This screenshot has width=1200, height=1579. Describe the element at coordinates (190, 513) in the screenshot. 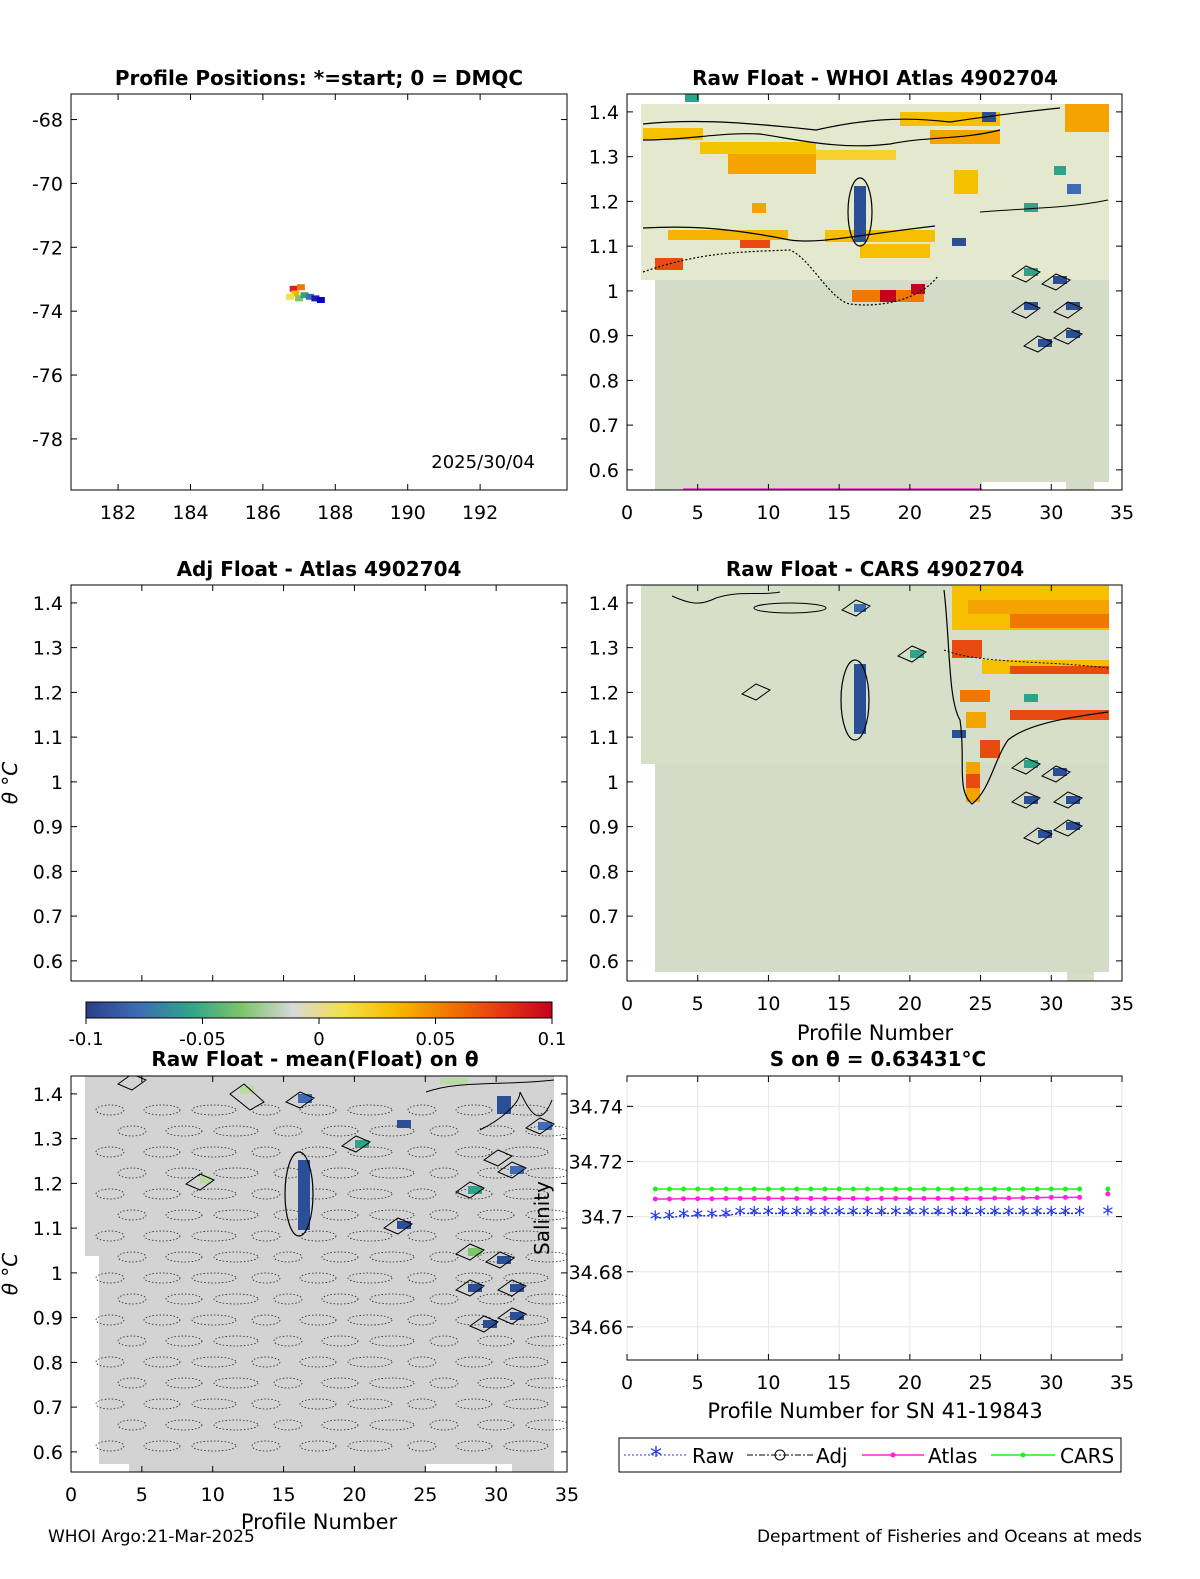

I see `x-tick-label: 184` at that location.